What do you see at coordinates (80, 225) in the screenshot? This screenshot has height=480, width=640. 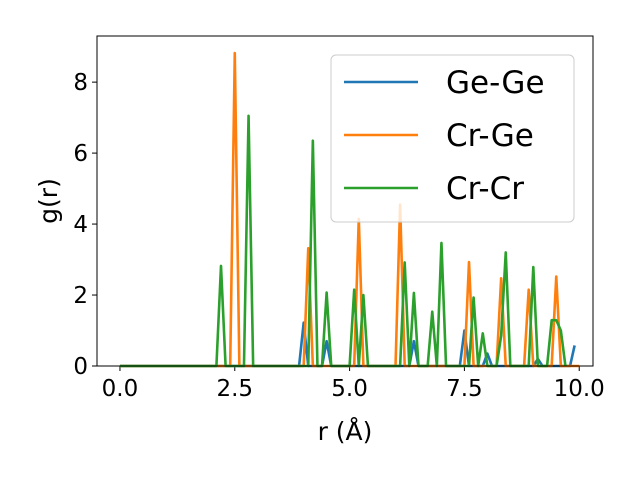 I see `y-tick-label: 4` at bounding box center [80, 225].